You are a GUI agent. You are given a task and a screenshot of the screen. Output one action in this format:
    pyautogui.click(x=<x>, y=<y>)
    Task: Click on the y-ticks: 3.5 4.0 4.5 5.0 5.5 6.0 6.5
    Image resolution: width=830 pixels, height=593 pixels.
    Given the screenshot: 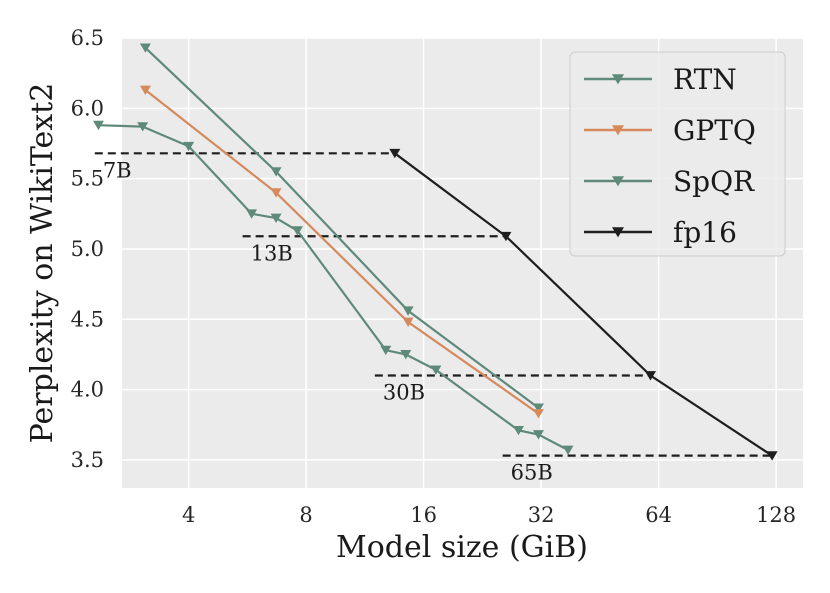 What is the action you would take?
    pyautogui.click(x=87, y=249)
    